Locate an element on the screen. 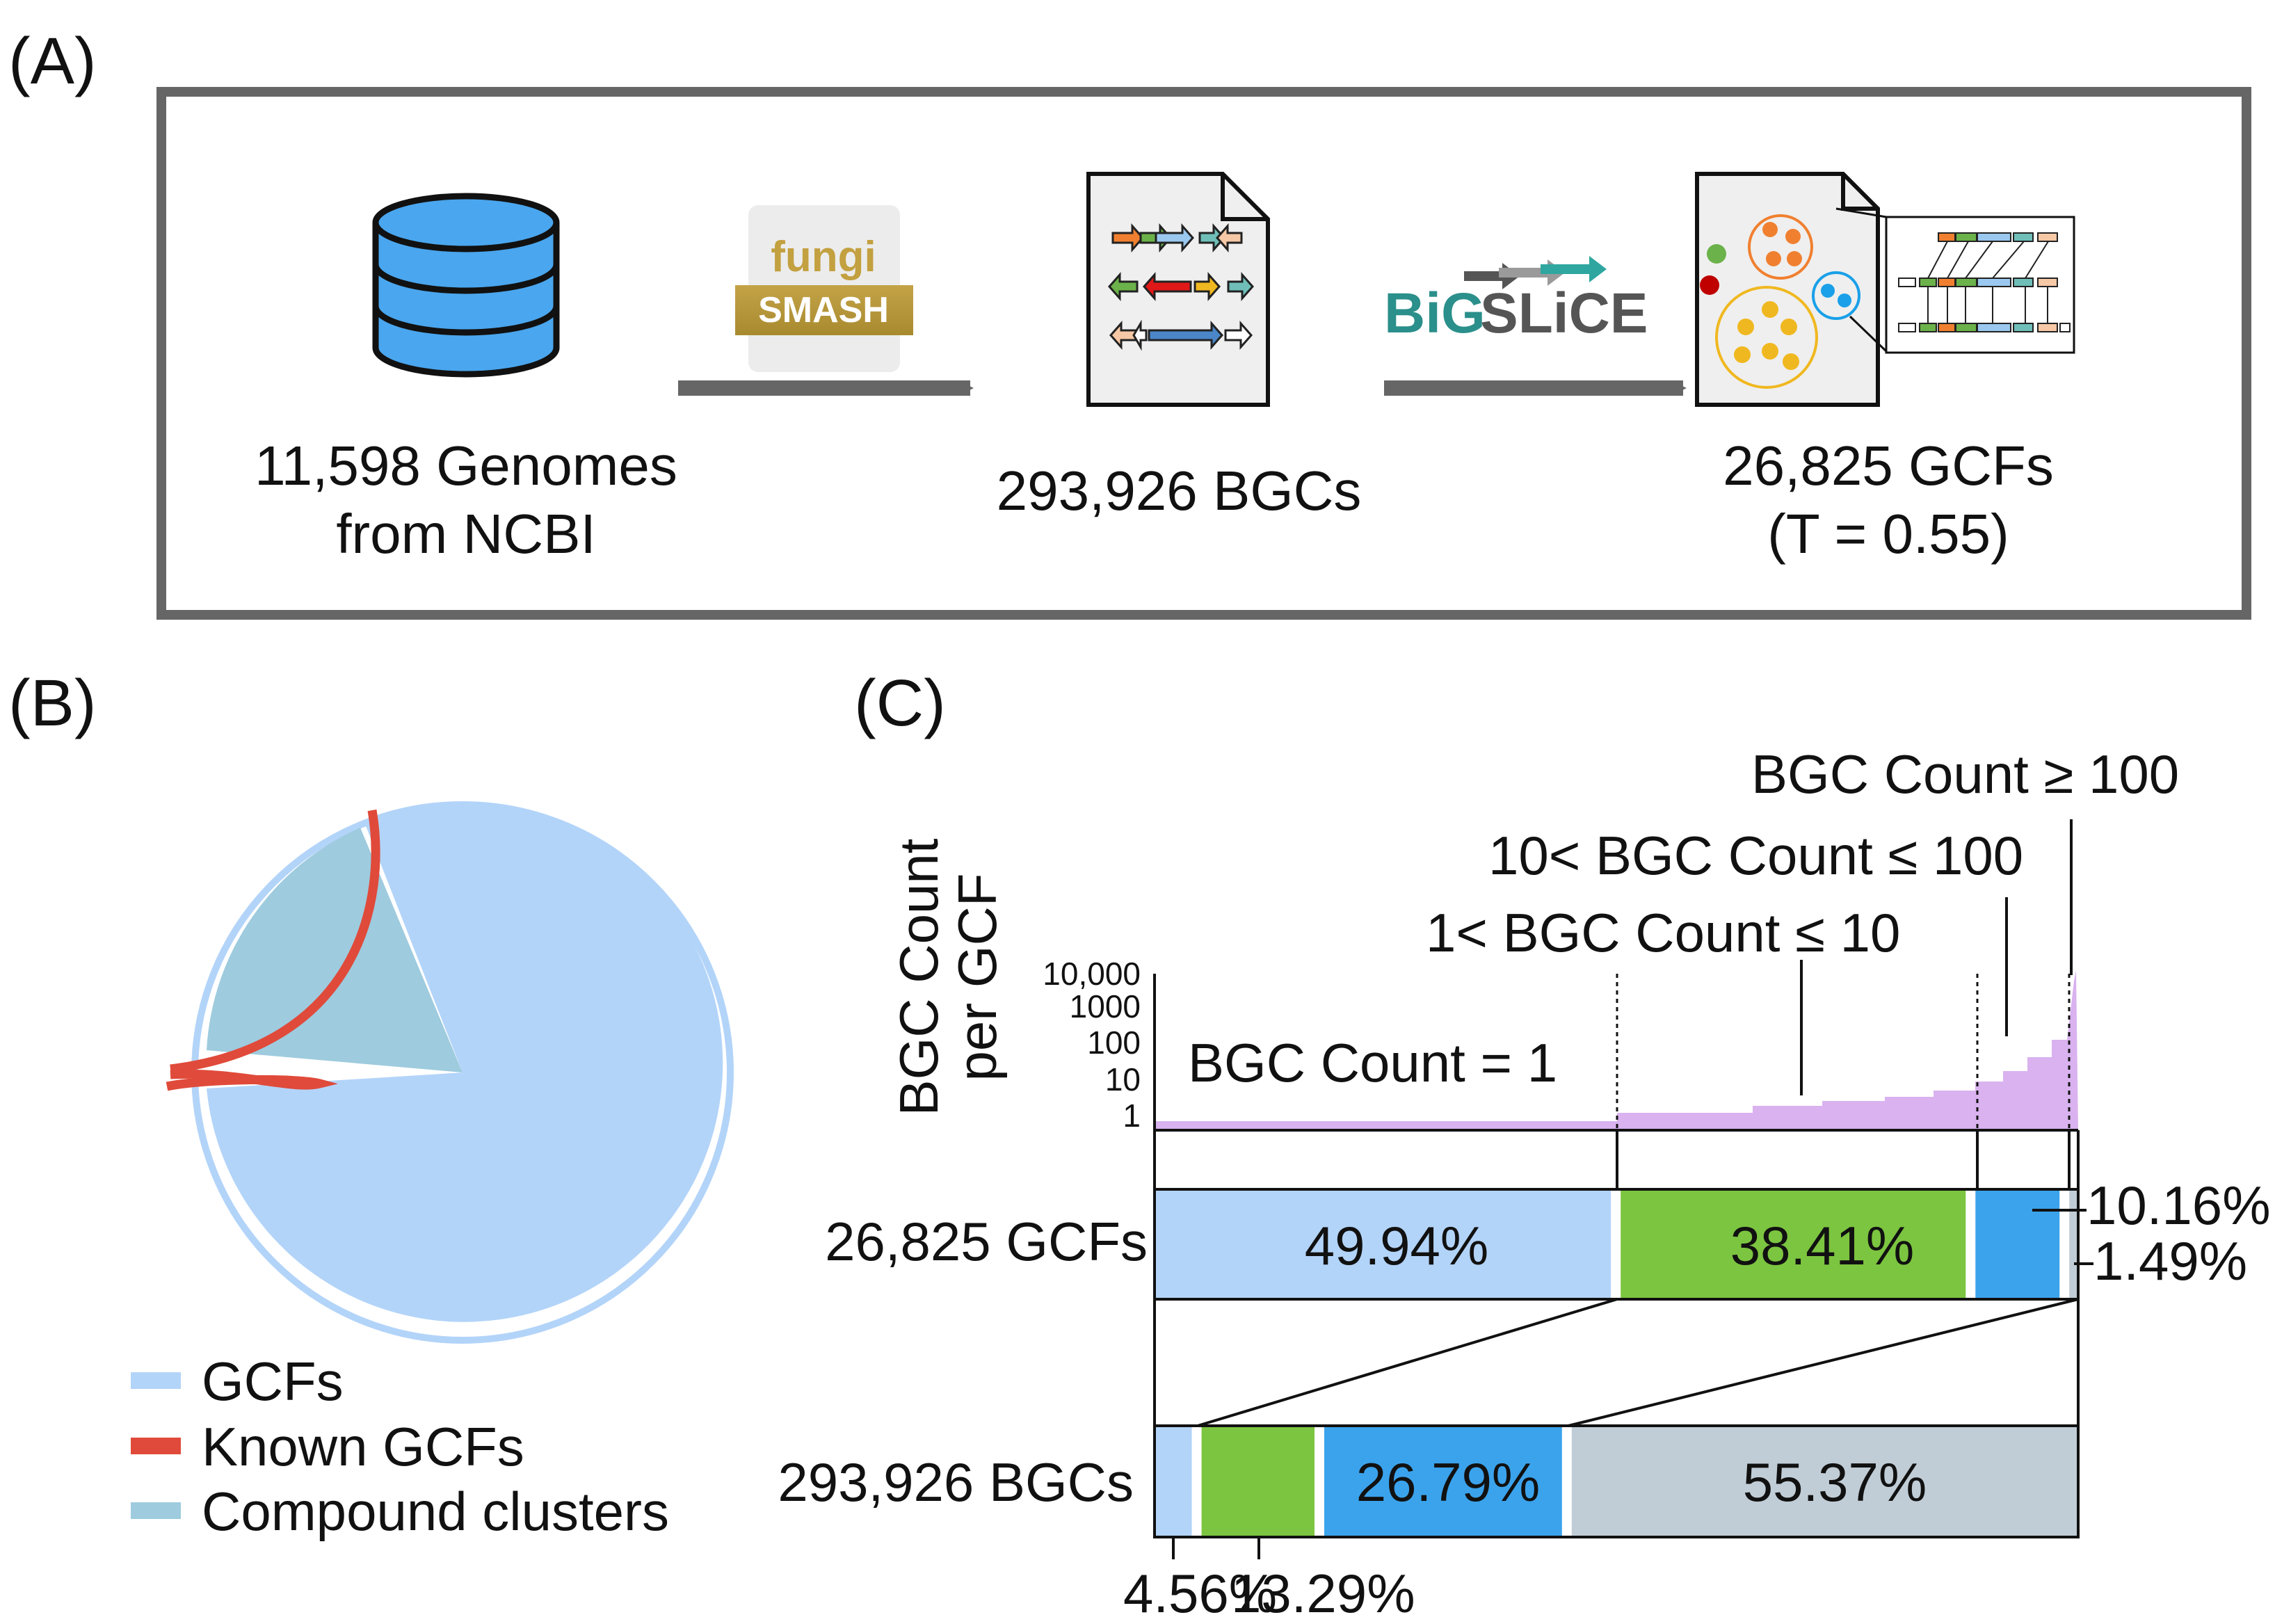  bgc-row-label: 293,926 BGCs is located at coordinates (956, 1482).